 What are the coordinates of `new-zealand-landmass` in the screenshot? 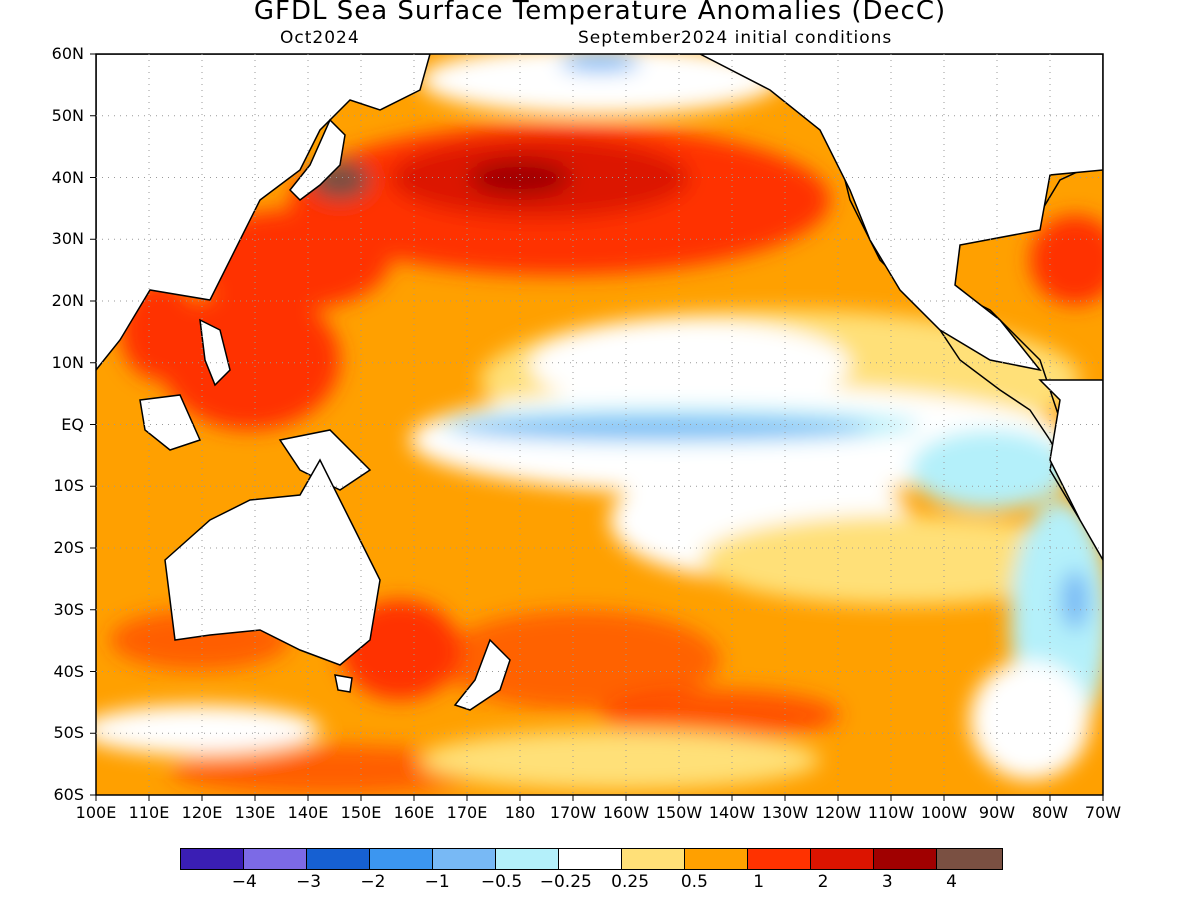 It's located at (482, 674).